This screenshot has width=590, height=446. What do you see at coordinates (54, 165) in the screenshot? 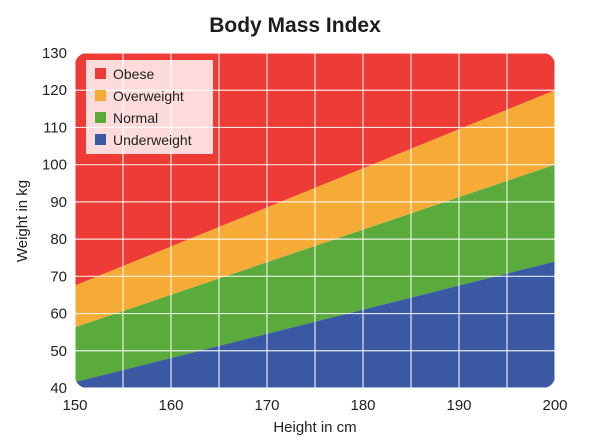
I see `y-tick-label: 100` at bounding box center [54, 165].